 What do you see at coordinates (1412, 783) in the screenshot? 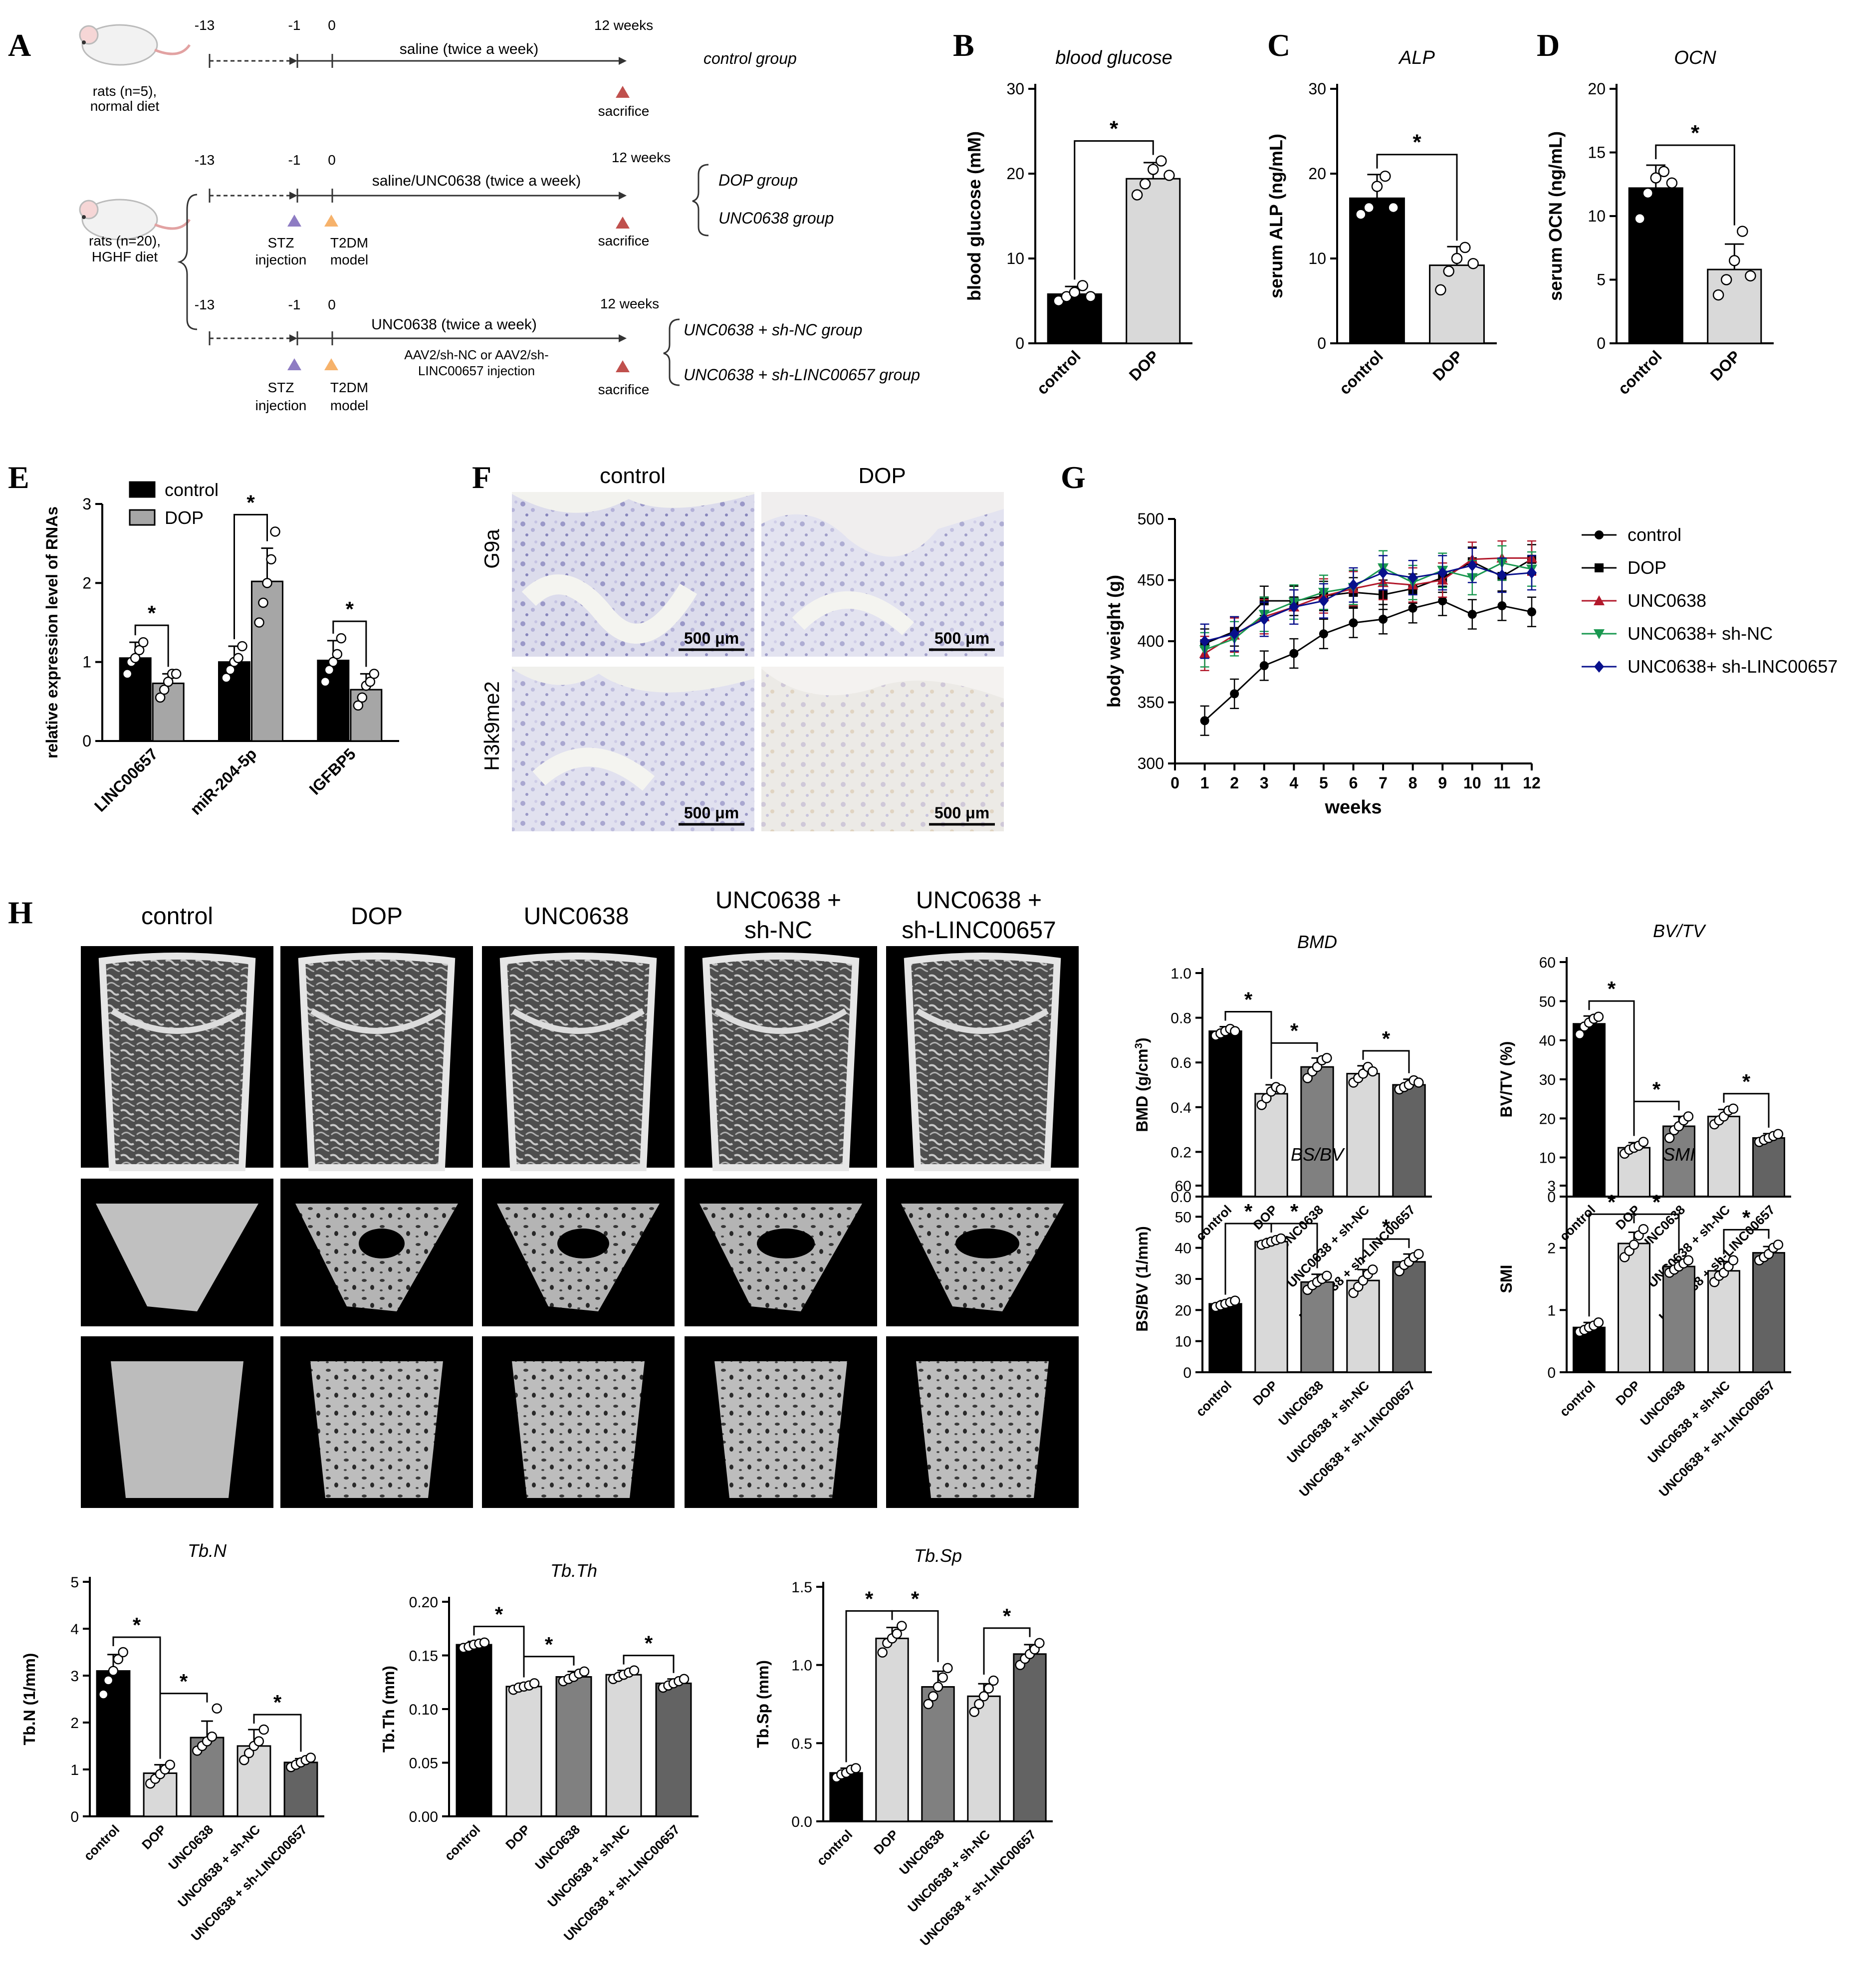
I see `x-tick-label: 8` at bounding box center [1412, 783].